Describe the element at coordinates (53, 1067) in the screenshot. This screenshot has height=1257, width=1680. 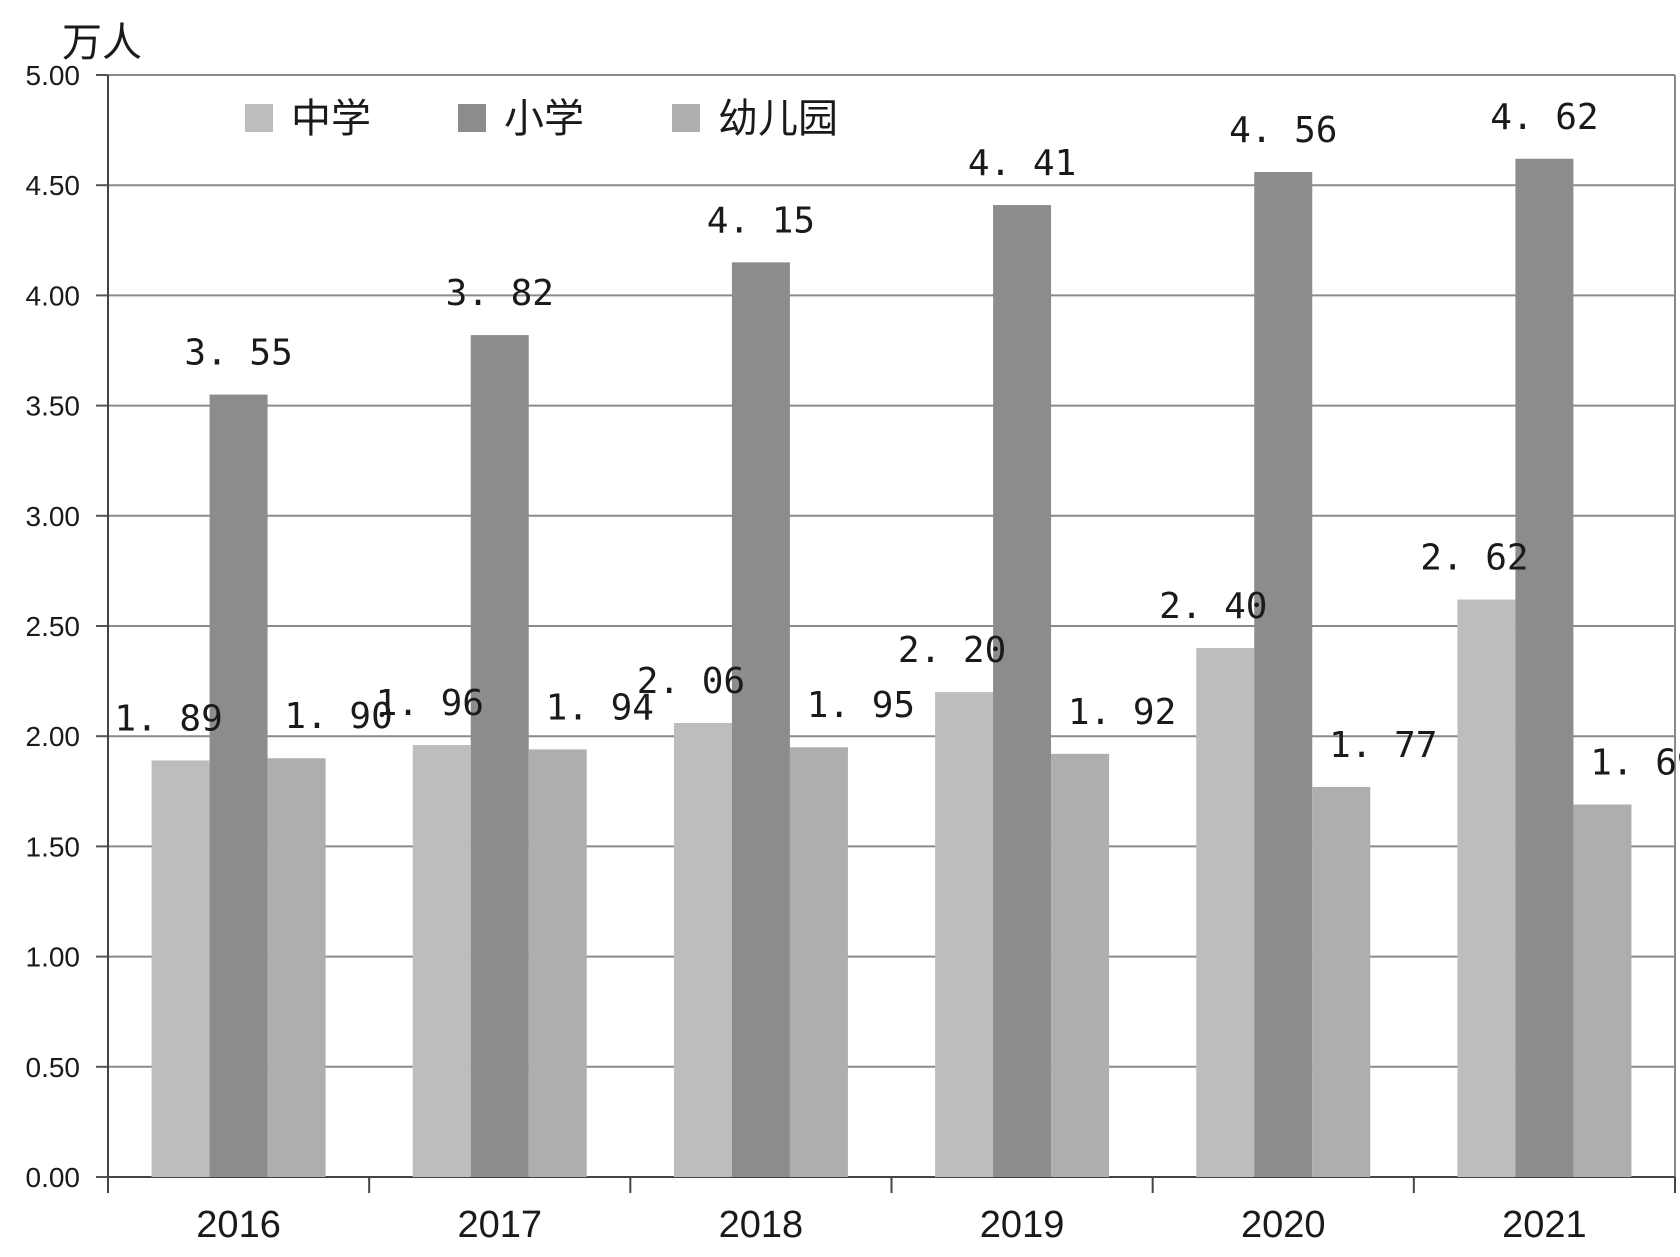
I see `y-tick-label: 0.50` at that location.